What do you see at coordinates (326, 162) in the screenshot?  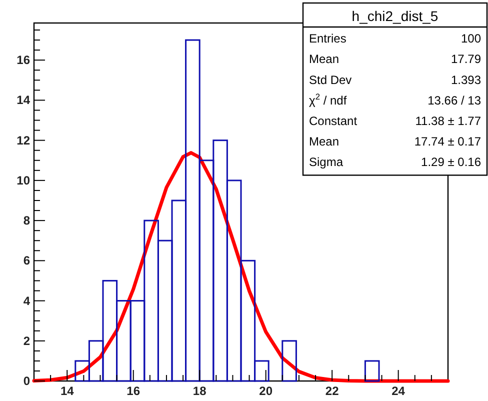 I see `annotation: Sigma` at bounding box center [326, 162].